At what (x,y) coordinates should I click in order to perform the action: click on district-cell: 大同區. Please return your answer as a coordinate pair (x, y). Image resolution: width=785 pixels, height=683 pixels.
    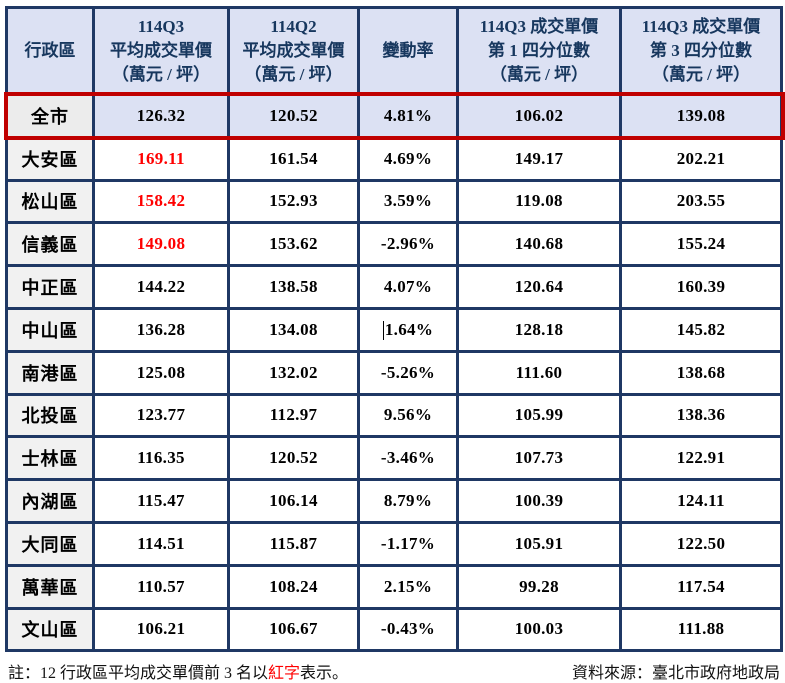
    Looking at the image, I should click on (50, 543).